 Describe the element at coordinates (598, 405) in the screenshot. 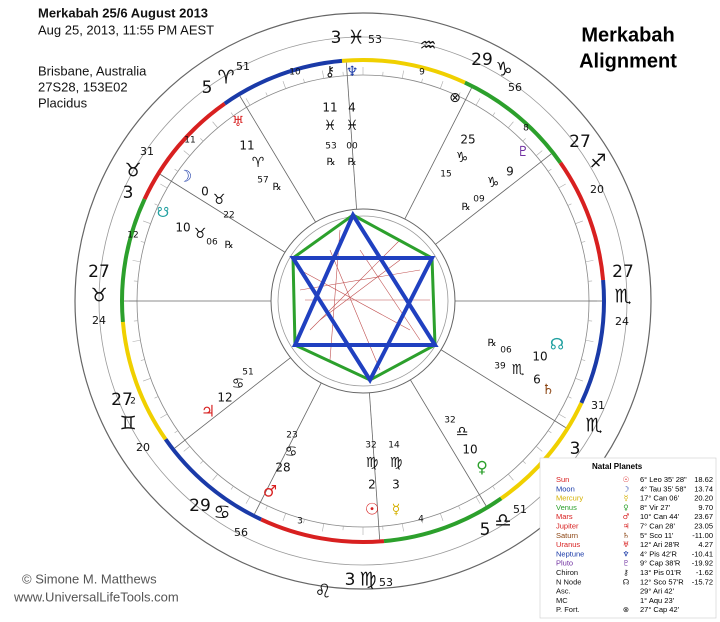

I see `cusp-label: 31` at that location.